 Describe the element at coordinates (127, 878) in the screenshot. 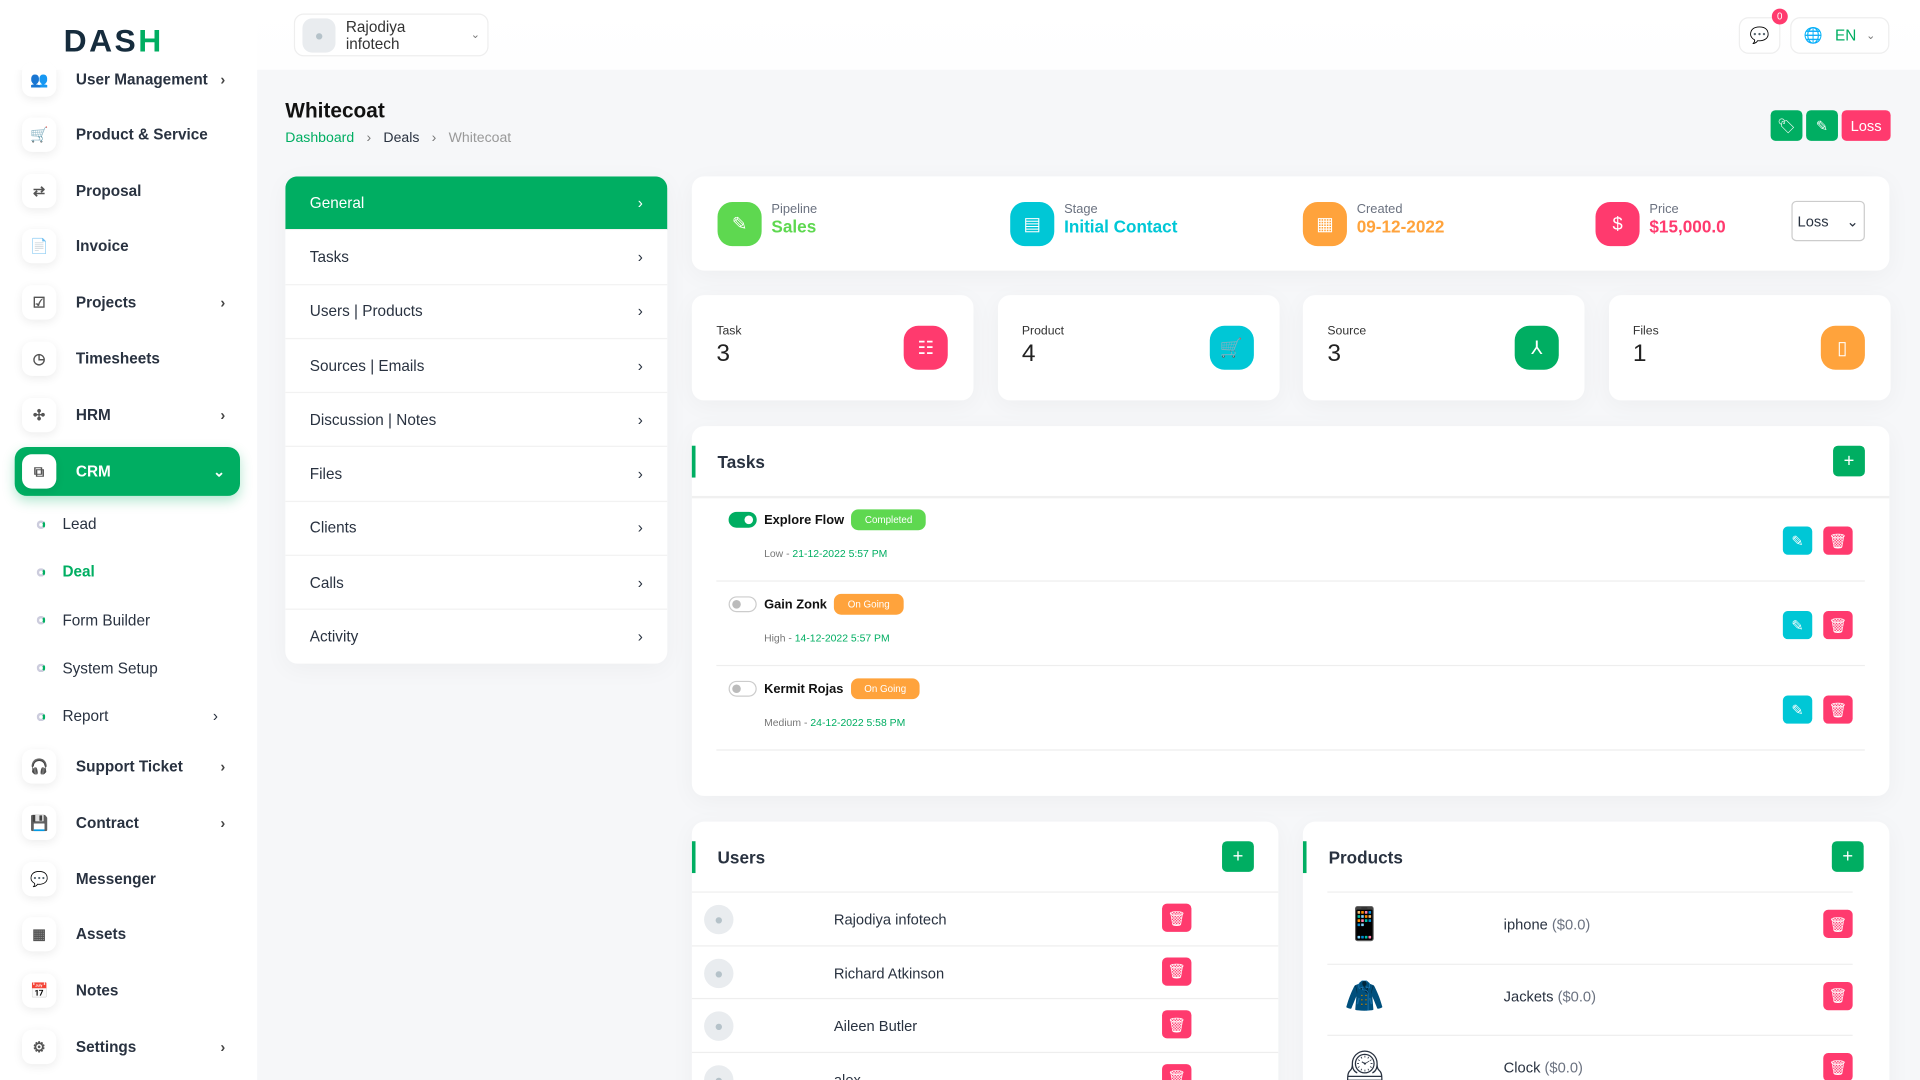

I see `sidebar-item-messenger: 💬 Messenger` at that location.